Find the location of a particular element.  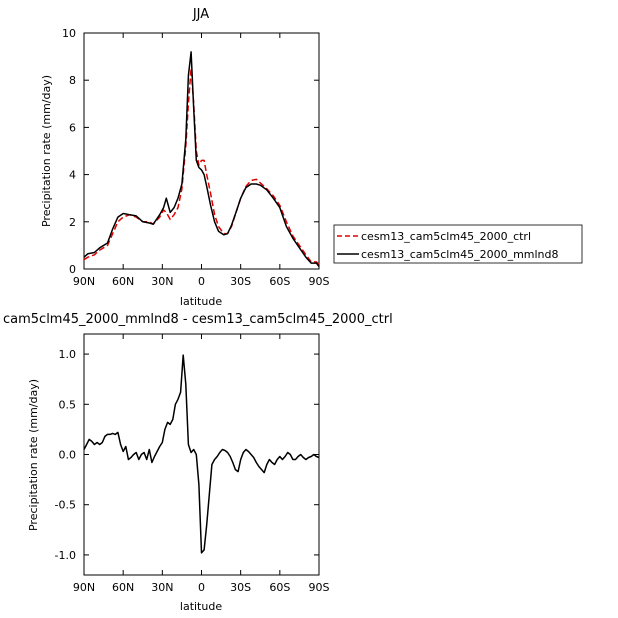

top-xtick-label: 0 is located at coordinates (201, 281).